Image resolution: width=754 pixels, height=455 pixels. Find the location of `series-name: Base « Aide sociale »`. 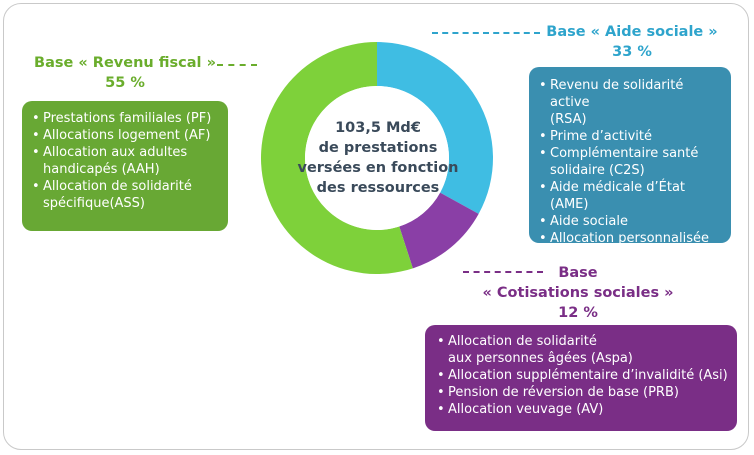

series-name: Base « Aide sociale » is located at coordinates (632, 32).